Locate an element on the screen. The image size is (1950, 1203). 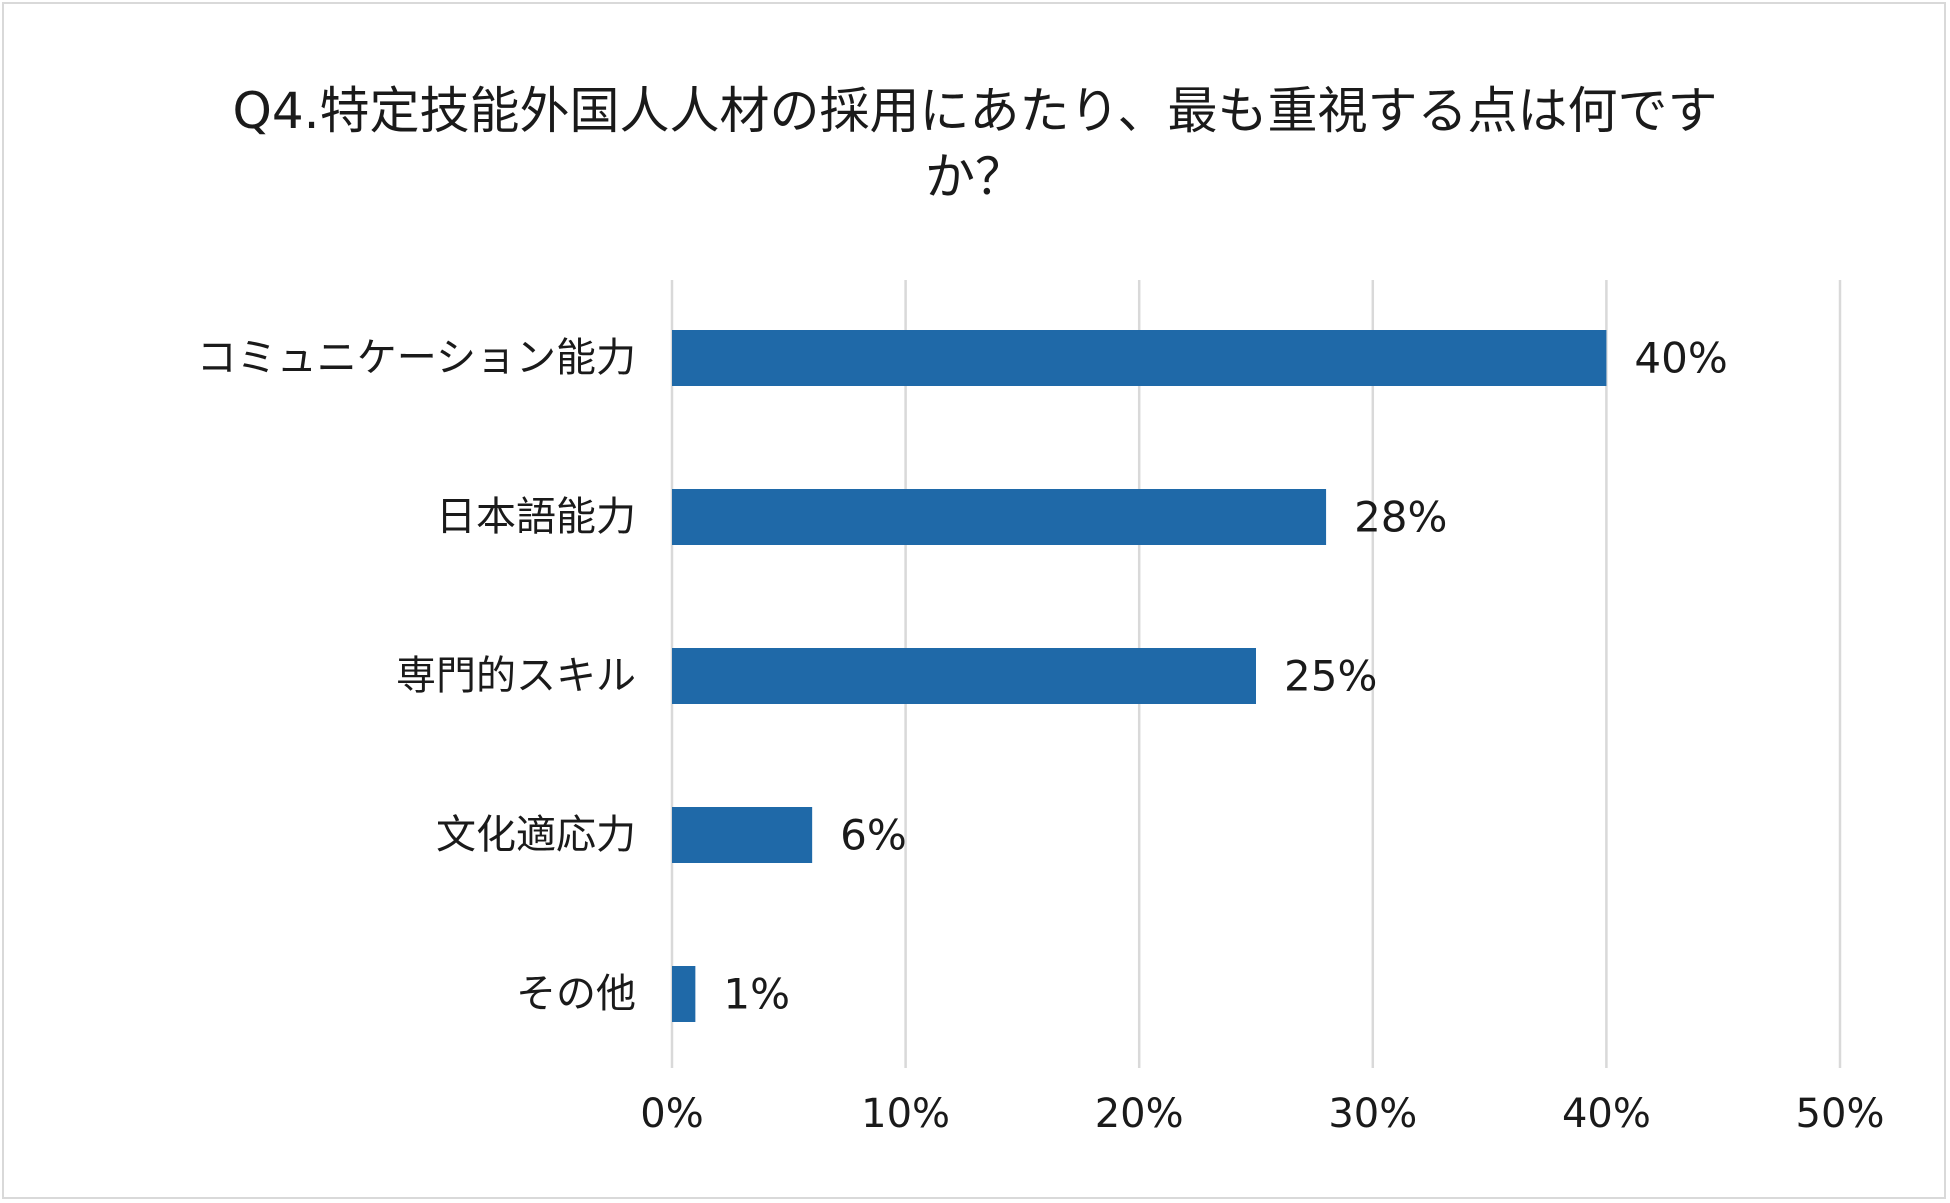
chart-title: Q4.特定技能外国人人材の採用にあたり、最も重視する点は何です か？ is located at coordinates (975, 144).